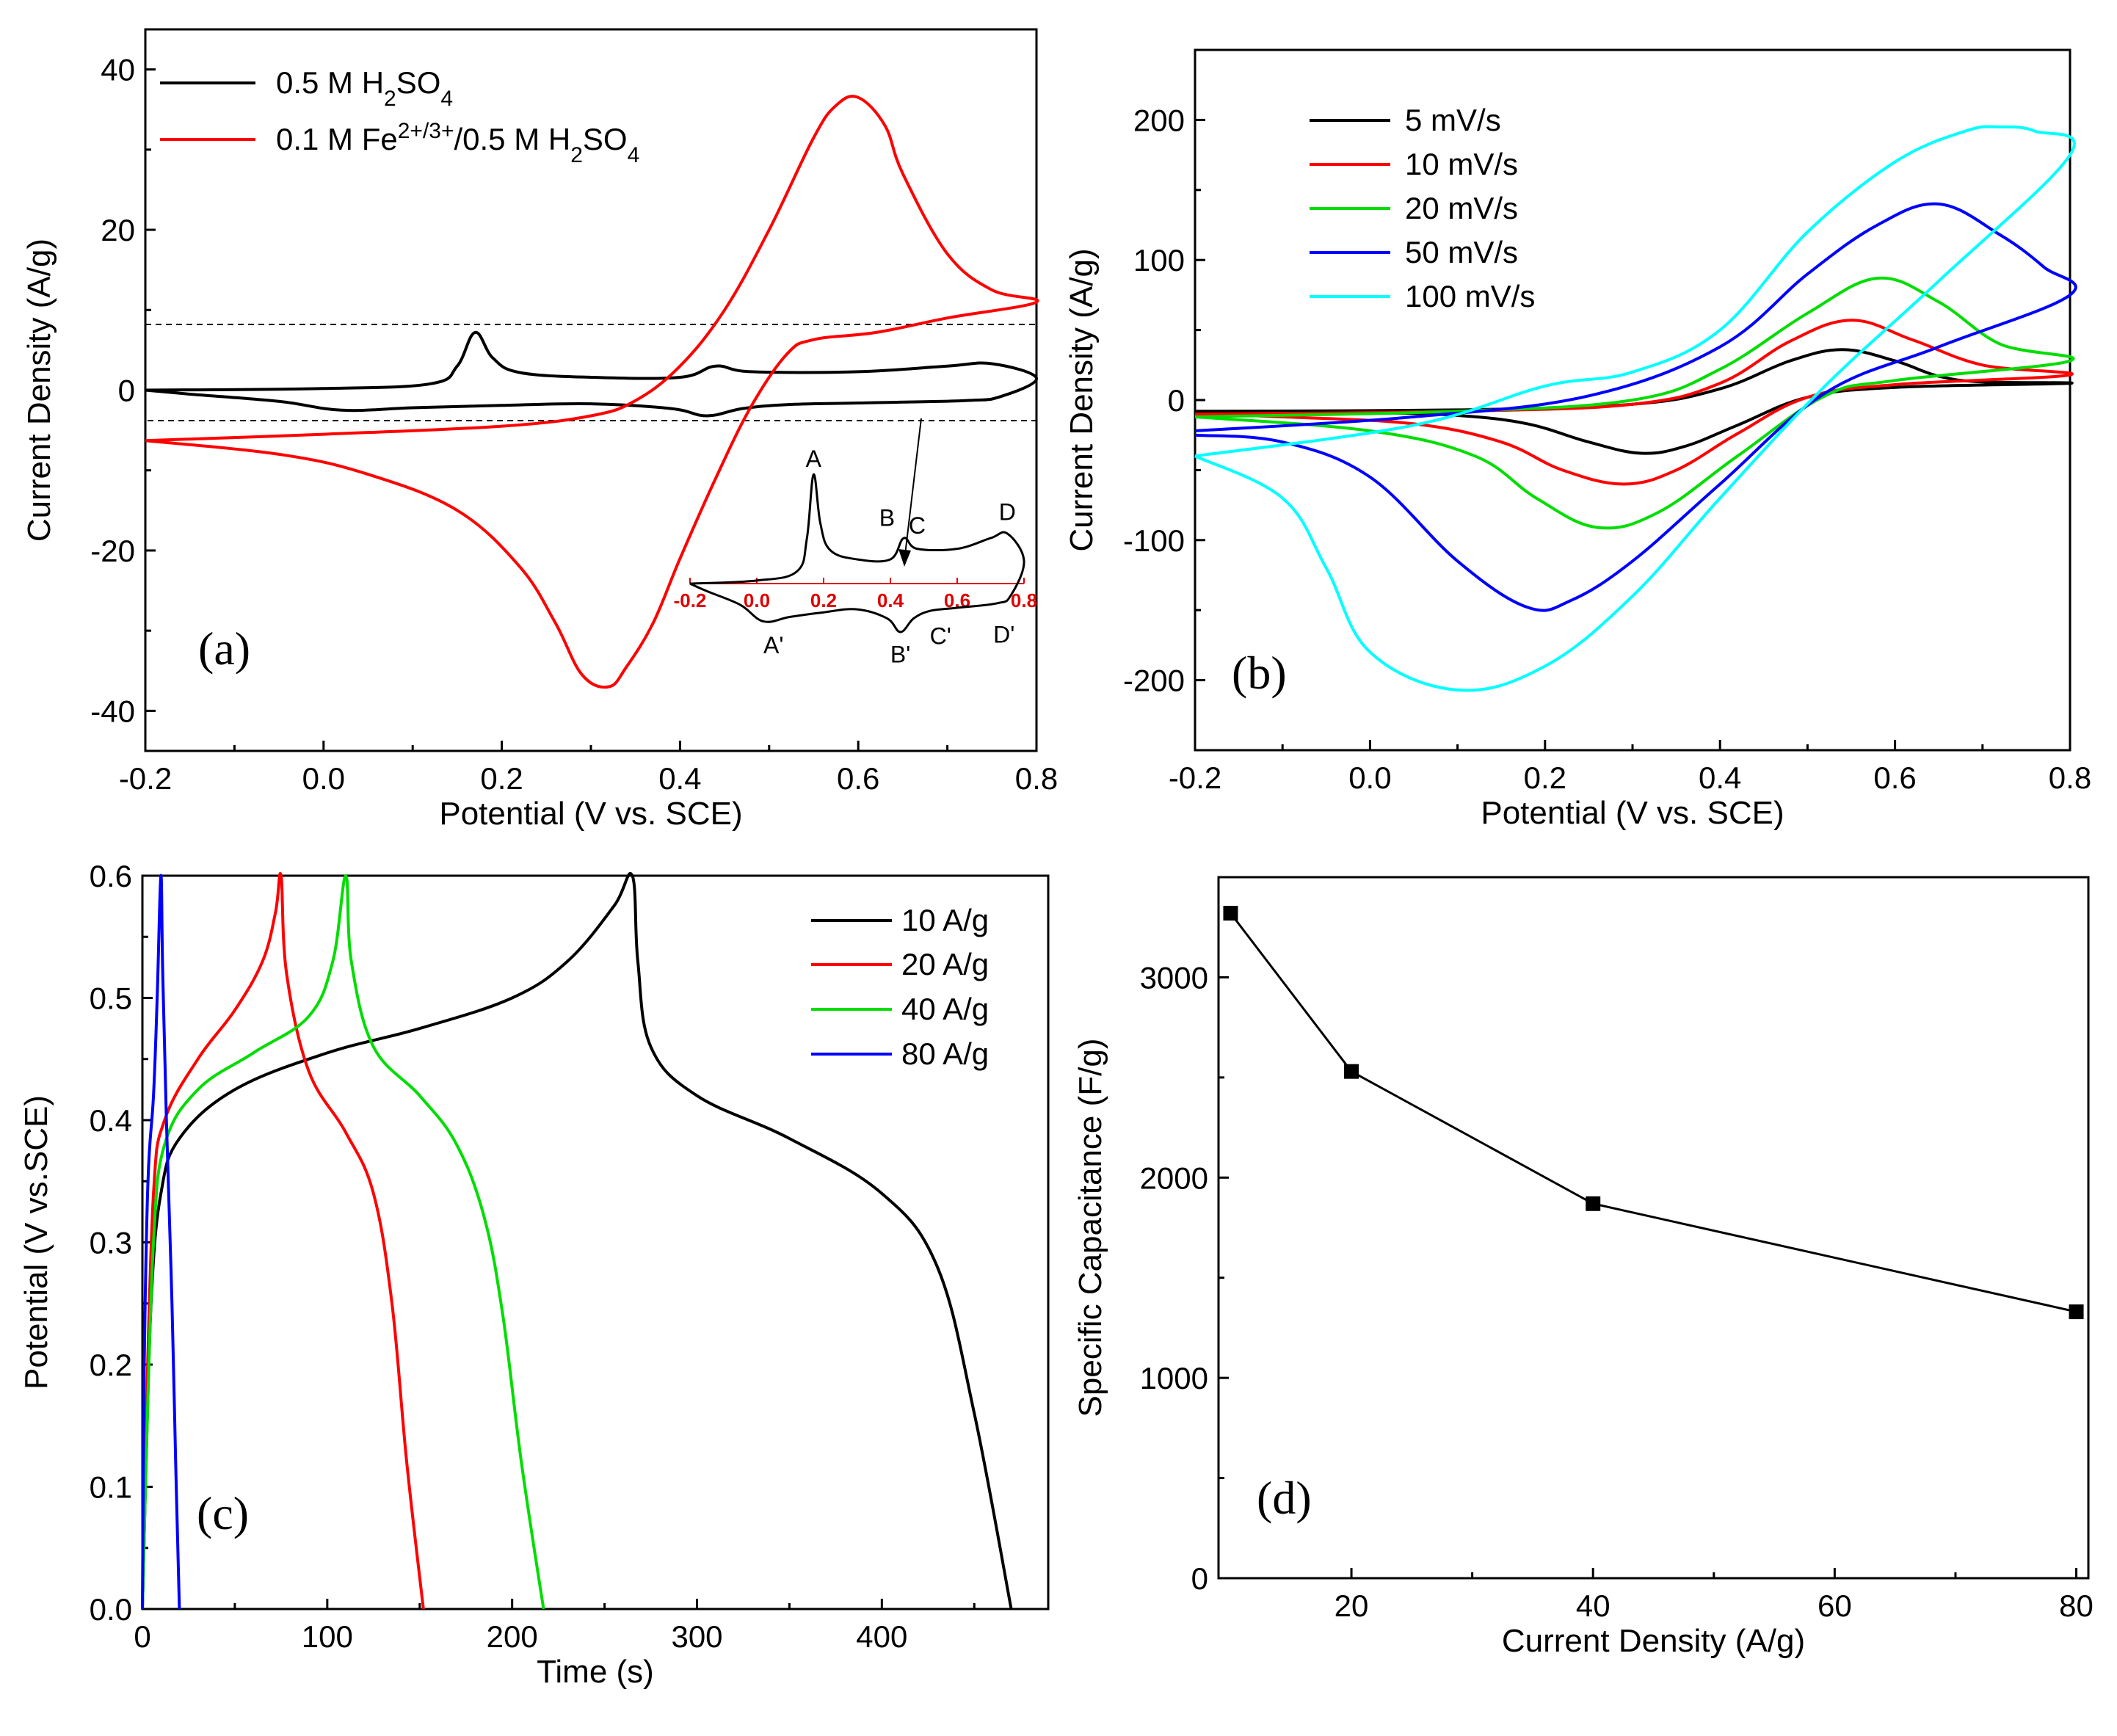  I want to click on panel-b-y-tick-label: -100, so click(1154, 540).